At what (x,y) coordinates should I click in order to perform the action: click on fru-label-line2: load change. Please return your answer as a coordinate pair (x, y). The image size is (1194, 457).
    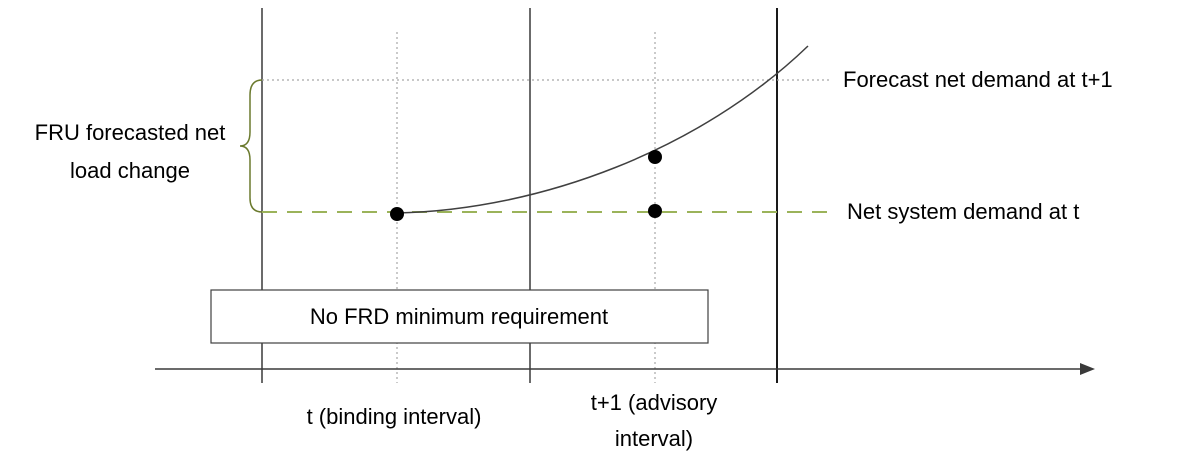
    Looking at the image, I should click on (130, 170).